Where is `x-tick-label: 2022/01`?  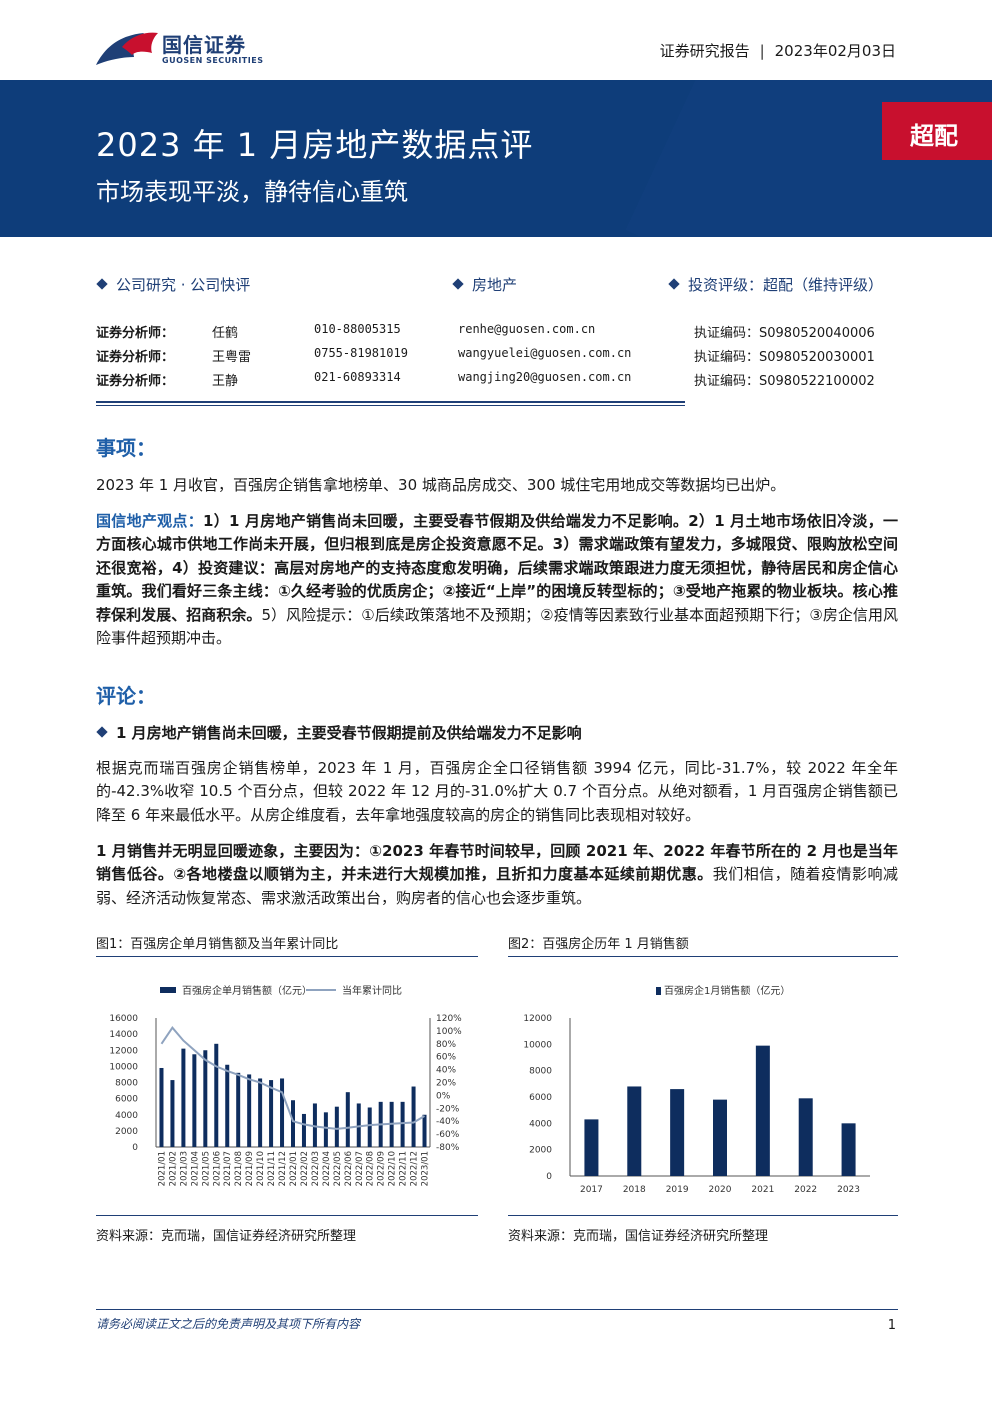
x-tick-label: 2022/01 is located at coordinates (294, 1168).